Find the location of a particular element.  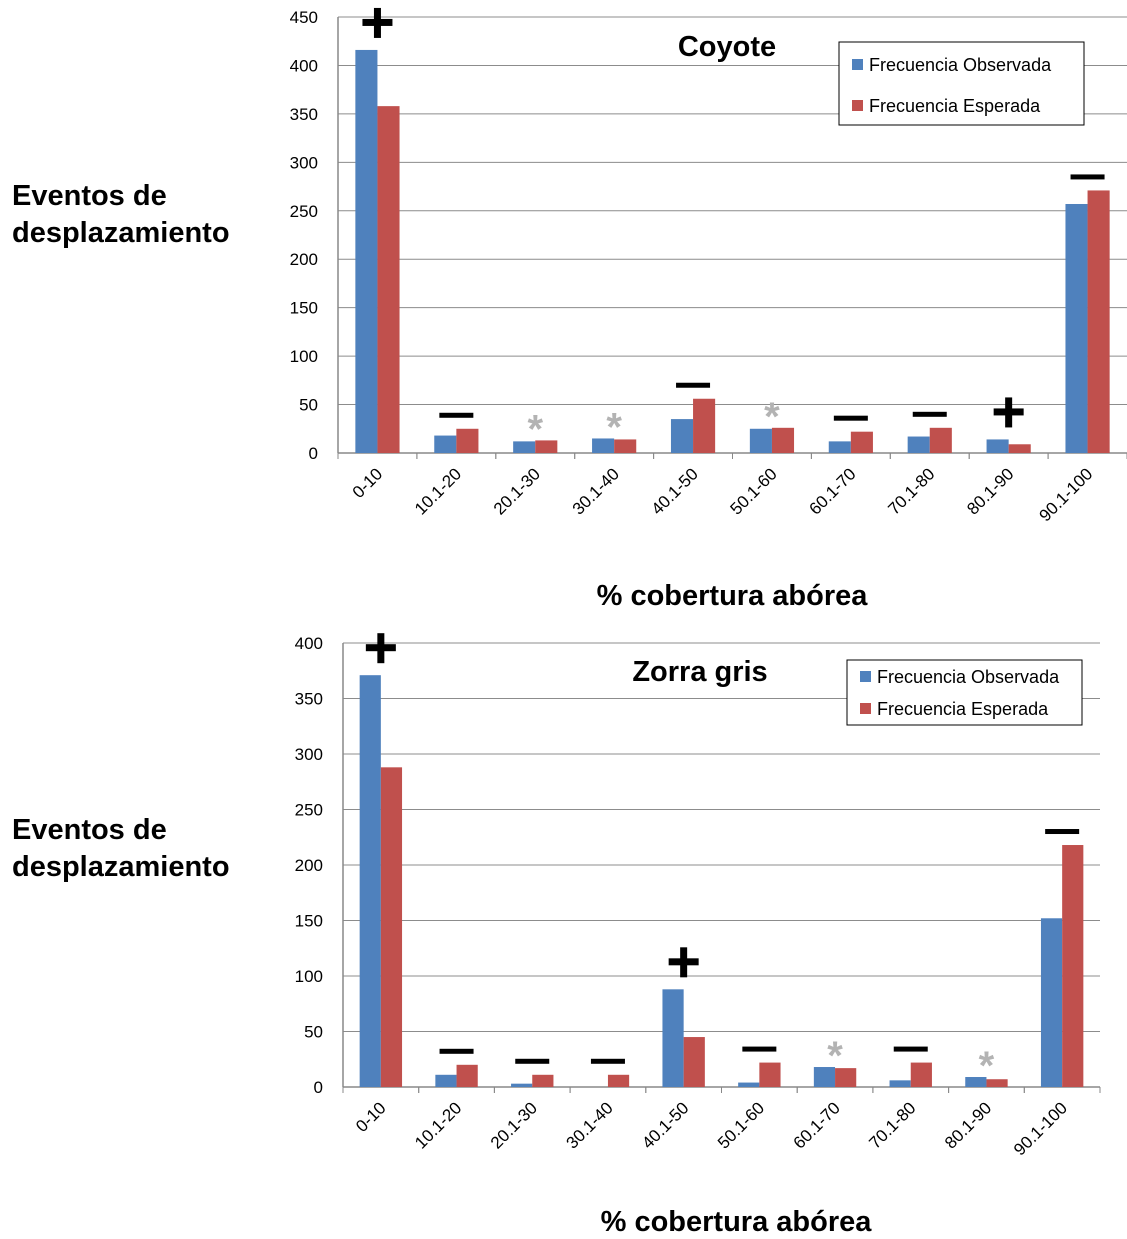

chart-title: Coyote is located at coordinates (727, 47).